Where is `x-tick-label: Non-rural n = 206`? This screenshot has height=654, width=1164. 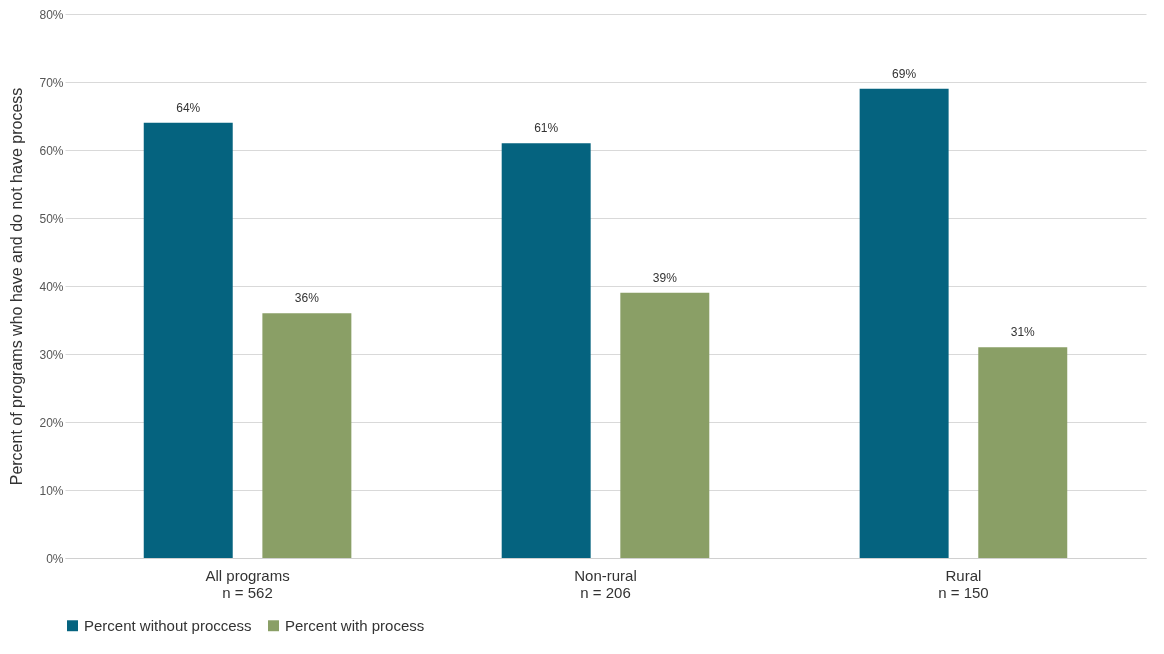 x-tick-label: Non-rural n = 206 is located at coordinates (605, 583).